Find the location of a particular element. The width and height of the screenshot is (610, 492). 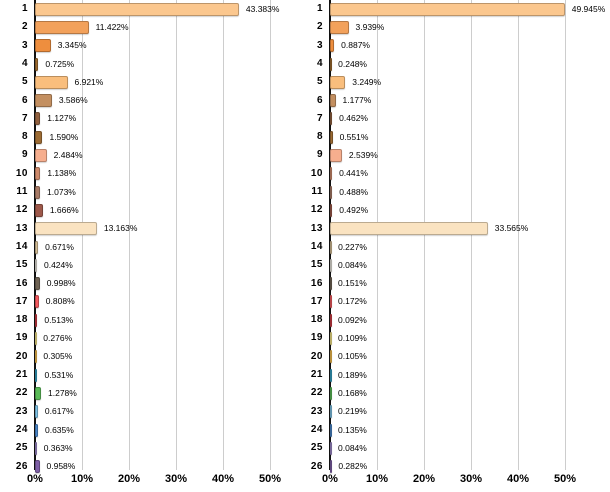

bar-value-label: 0.671% is located at coordinates (59, 246).